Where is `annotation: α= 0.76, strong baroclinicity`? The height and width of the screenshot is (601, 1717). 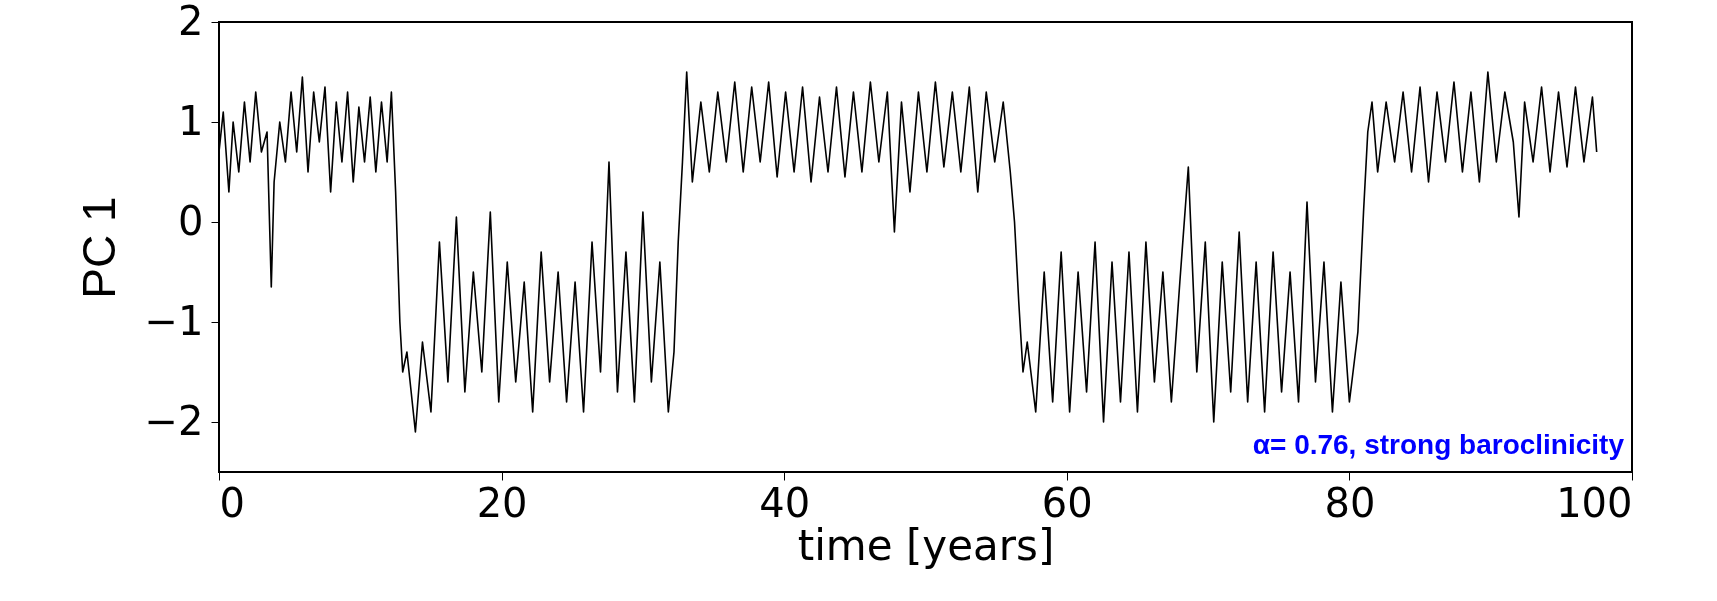
annotation: α= 0.76, strong baroclinicity is located at coordinates (1438, 444).